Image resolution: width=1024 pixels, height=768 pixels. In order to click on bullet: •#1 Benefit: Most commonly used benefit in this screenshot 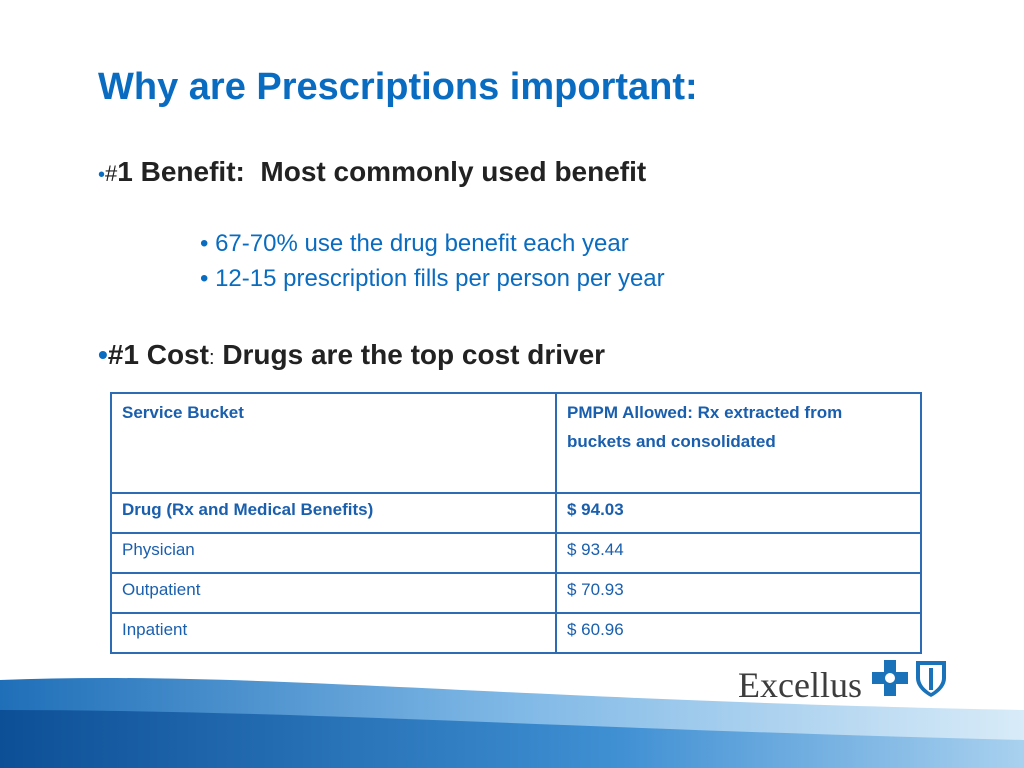, I will do `click(372, 171)`.